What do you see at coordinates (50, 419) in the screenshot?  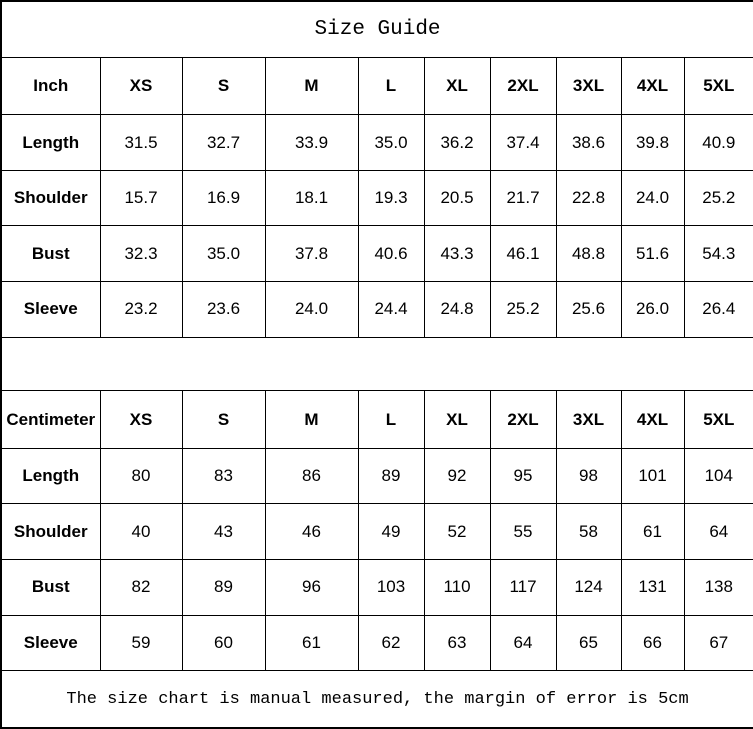 I see `cm-unit-header: Centimeter` at bounding box center [50, 419].